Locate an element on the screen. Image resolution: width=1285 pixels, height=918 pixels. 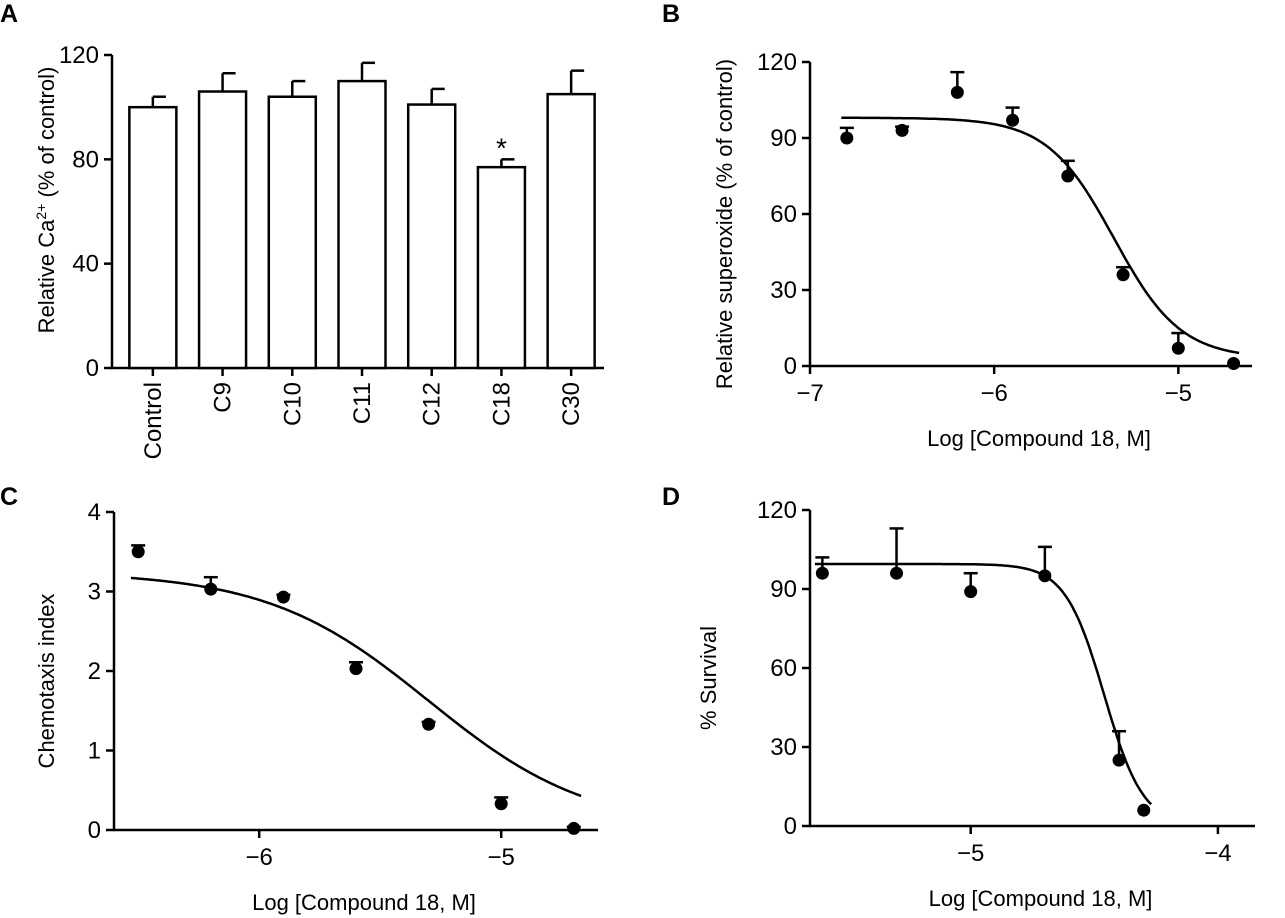
x-tick-label: C18 is located at coordinates (501, 404).